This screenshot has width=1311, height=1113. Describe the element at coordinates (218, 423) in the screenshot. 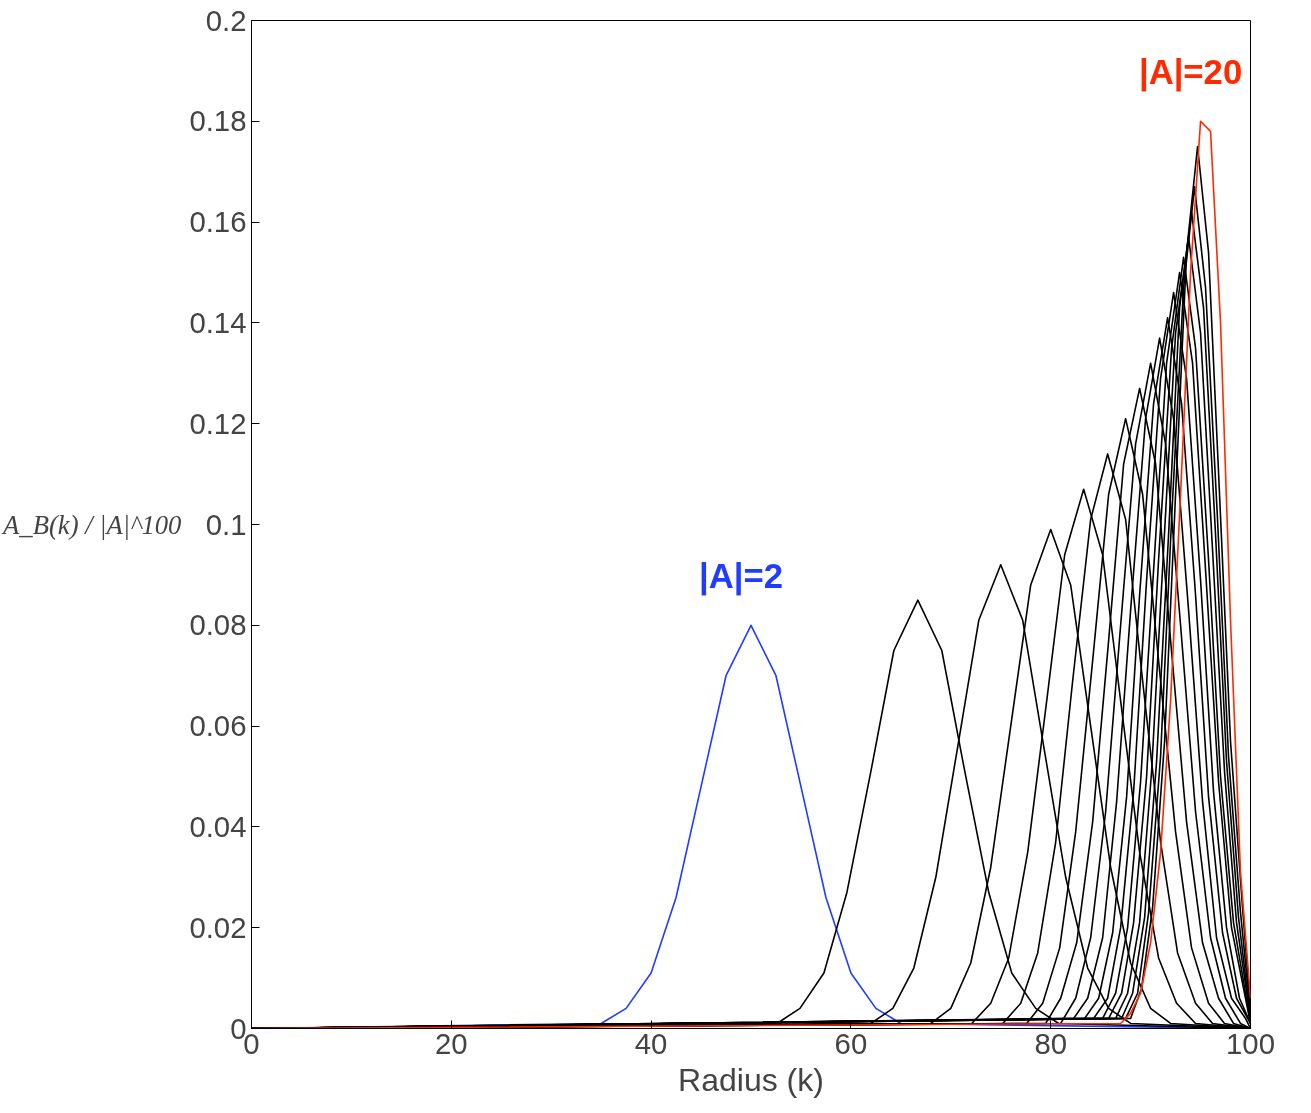

I see `y-tick-label: 0.12` at that location.